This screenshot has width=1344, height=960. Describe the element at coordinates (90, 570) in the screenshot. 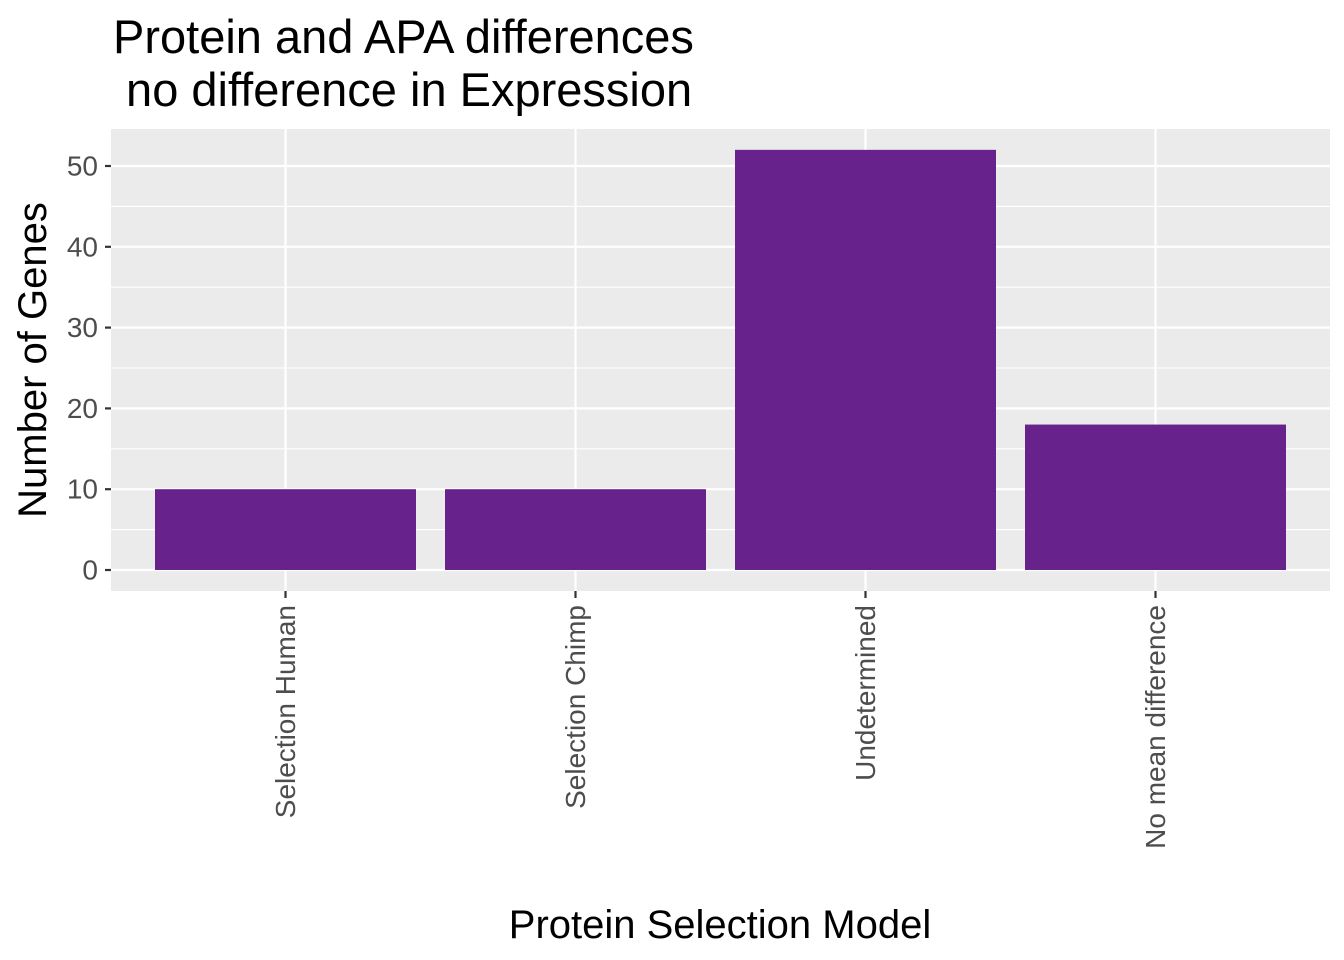

I see `y-tick-label: 0` at that location.